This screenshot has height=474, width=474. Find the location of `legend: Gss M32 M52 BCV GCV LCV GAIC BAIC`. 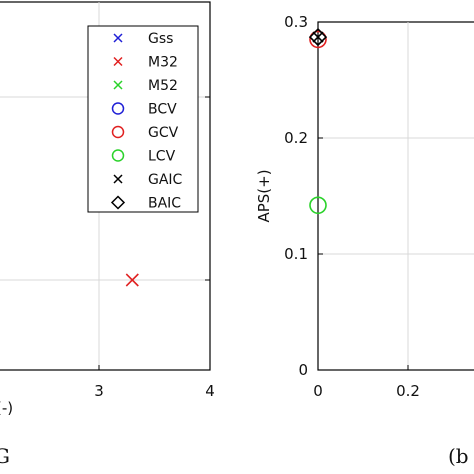

legend: Gss M32 M52 BCV GCV LCV GAIC BAIC is located at coordinates (143, 119).